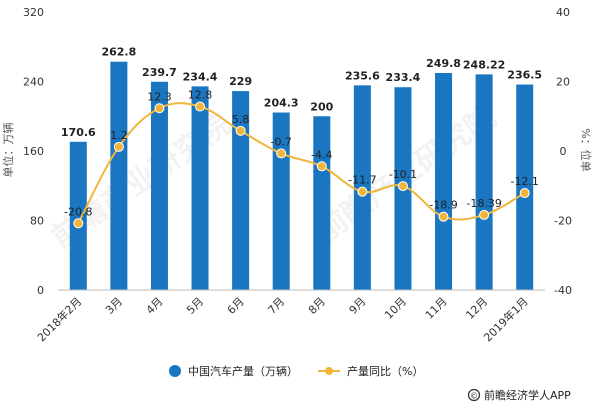 This screenshot has width=594, height=411. I want to click on x-tick-label: 11月, so click(436, 308).